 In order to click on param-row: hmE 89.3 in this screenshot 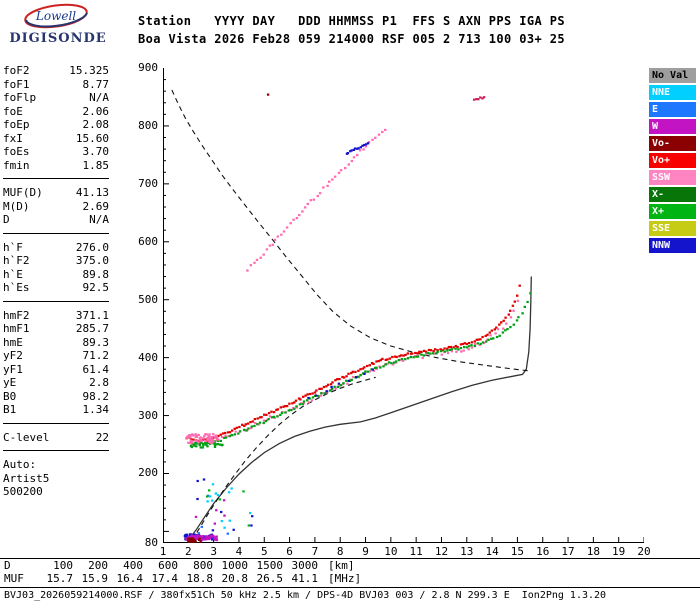, I will do `click(56, 343)`.